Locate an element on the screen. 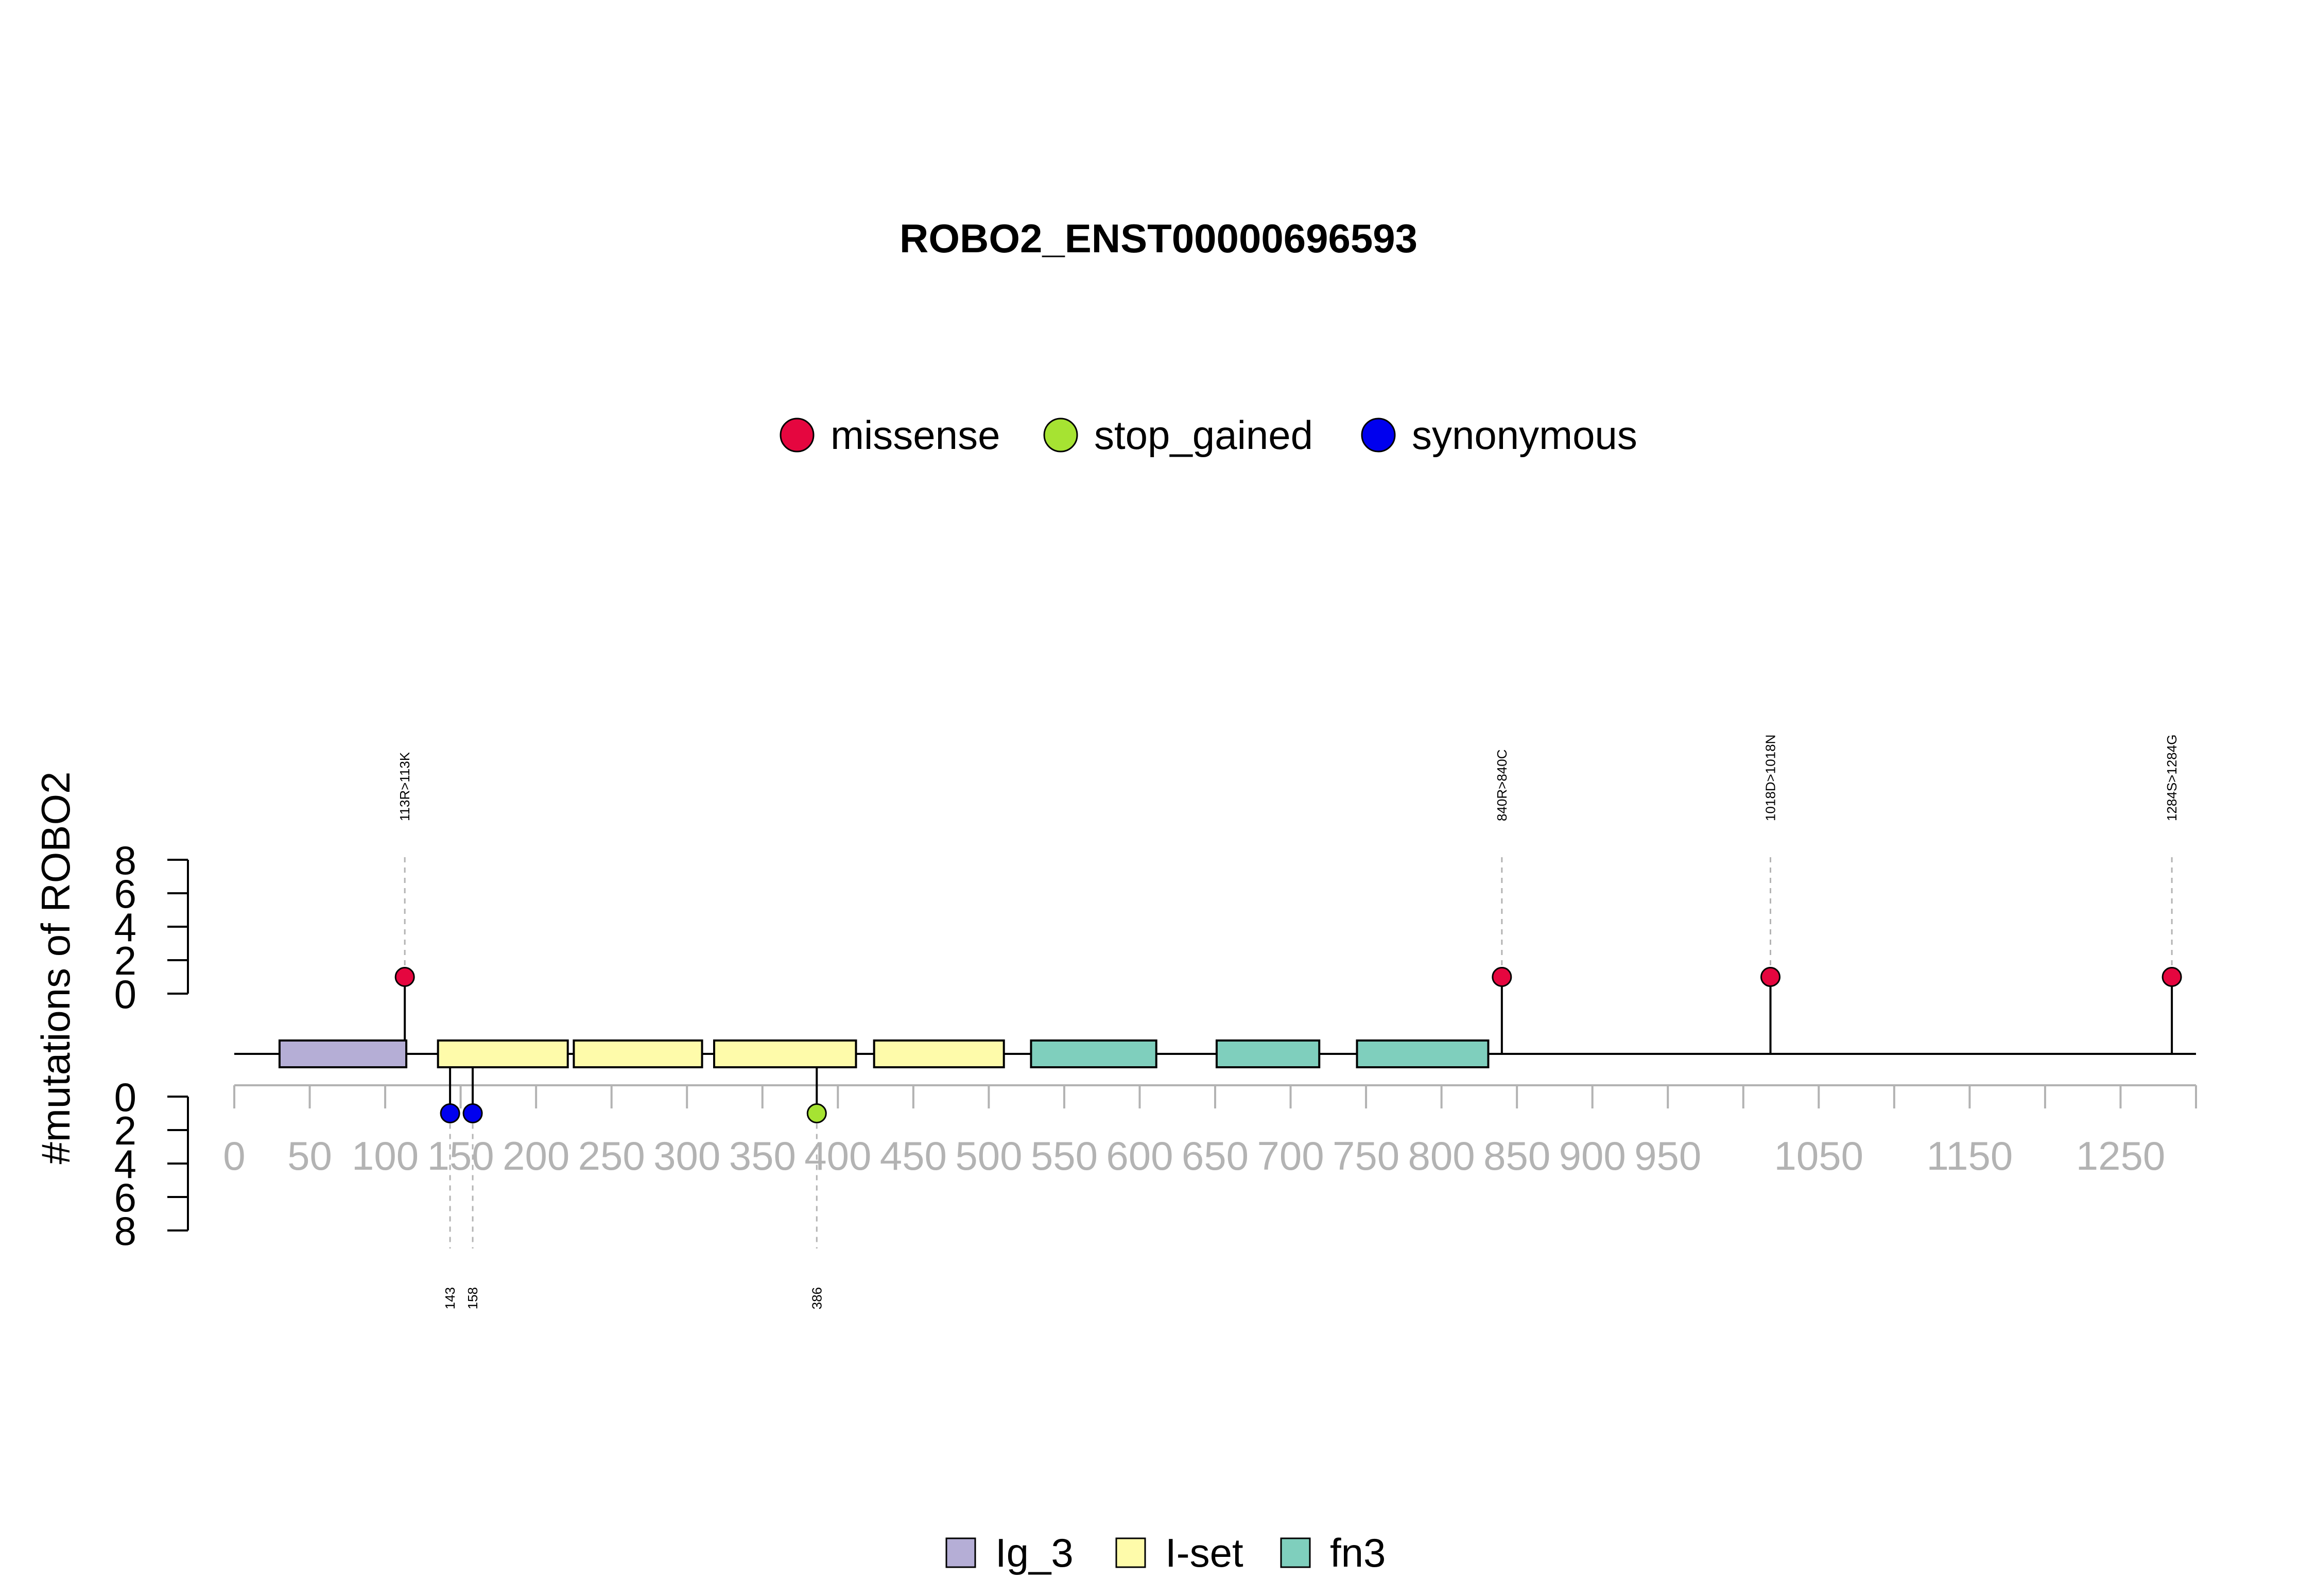 Image resolution: width=2317 pixels, height=1596 pixels. x-tick-label: 650 is located at coordinates (1215, 1155).